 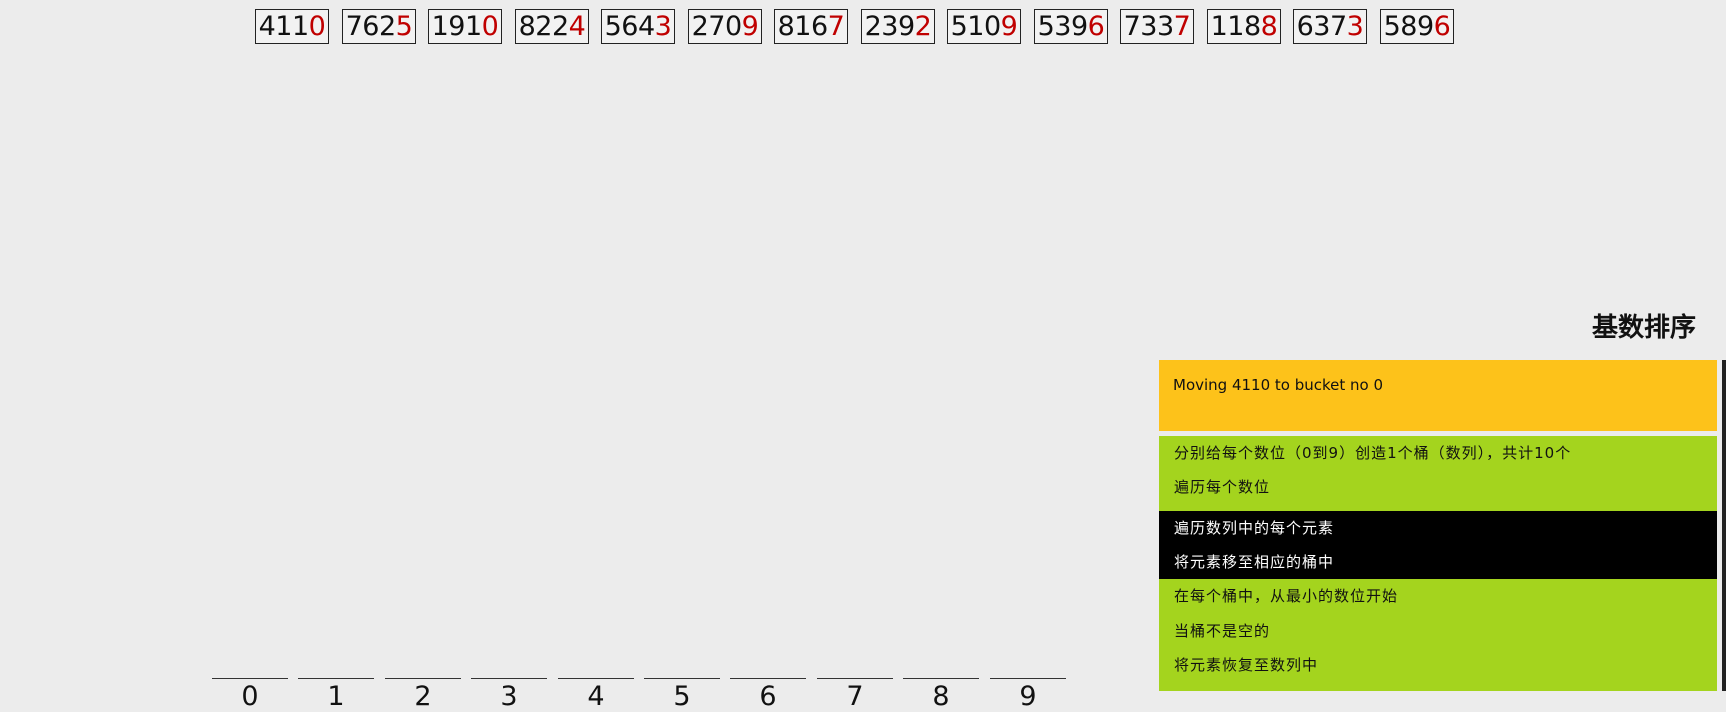 What do you see at coordinates (717, 26) in the screenshot?
I see `element-prefix: 270` at bounding box center [717, 26].